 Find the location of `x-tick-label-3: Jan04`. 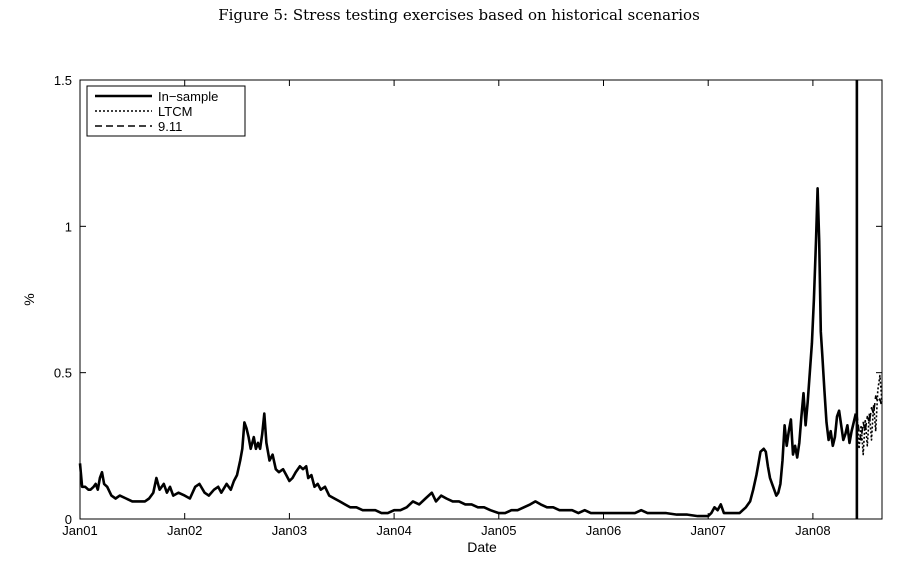

x-tick-label-3: Jan04 is located at coordinates (393, 530).